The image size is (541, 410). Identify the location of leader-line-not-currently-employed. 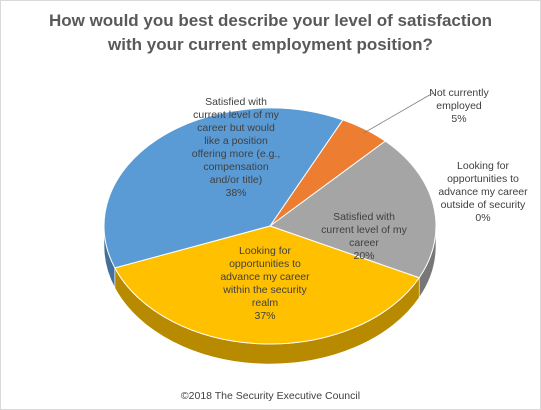
(398, 113).